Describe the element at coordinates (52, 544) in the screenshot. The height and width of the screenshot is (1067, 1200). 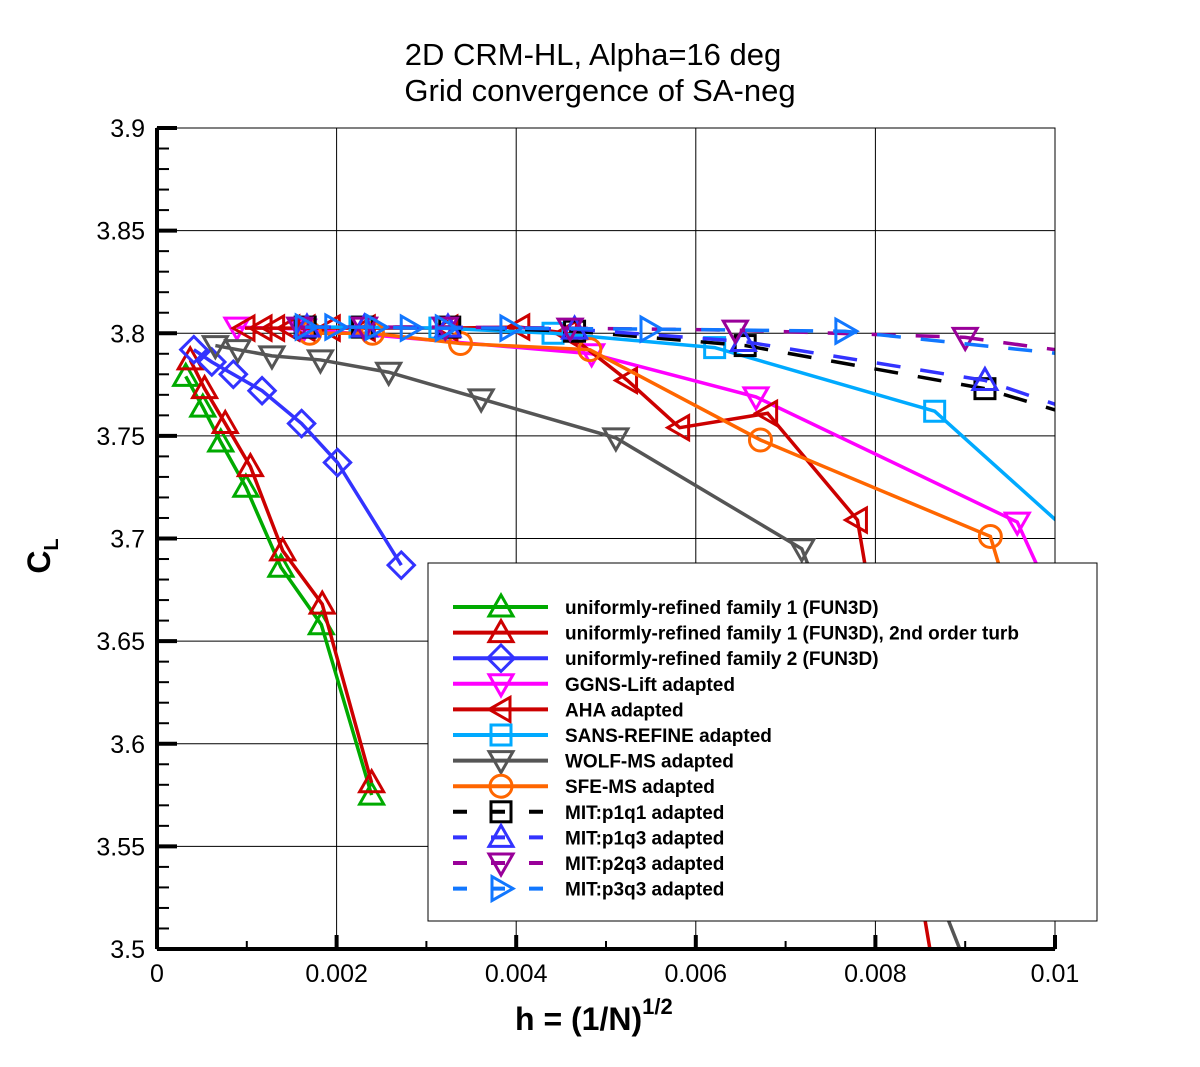
I see `y-axis-label-subscript: L` at that location.